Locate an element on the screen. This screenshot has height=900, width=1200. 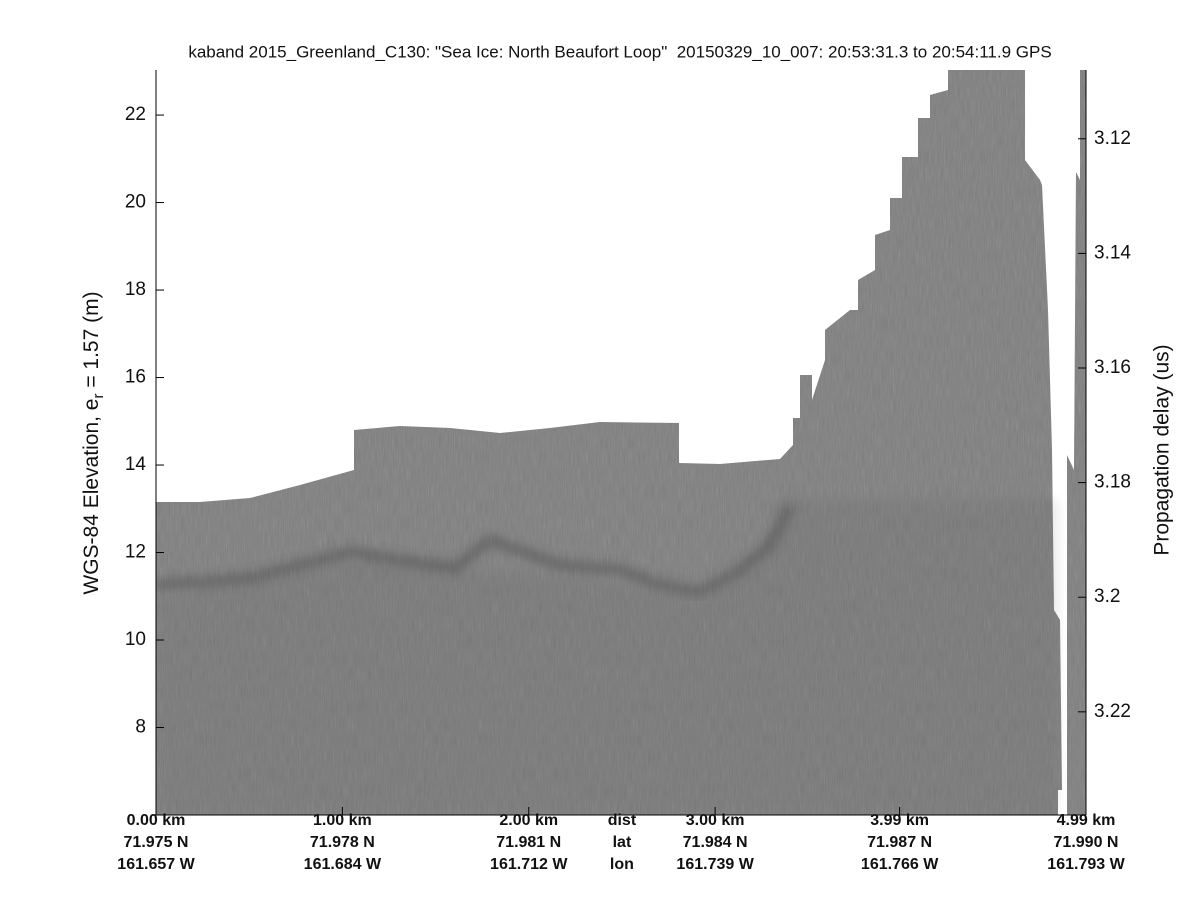
lat-label: 71.984 N is located at coordinates (715, 842).